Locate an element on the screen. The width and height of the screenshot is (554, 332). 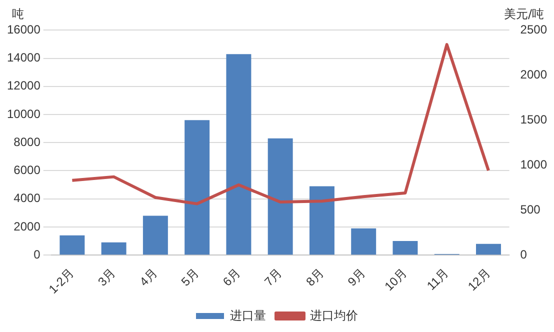
y2-axis-title: 美元/吨 is located at coordinates (524, 14).